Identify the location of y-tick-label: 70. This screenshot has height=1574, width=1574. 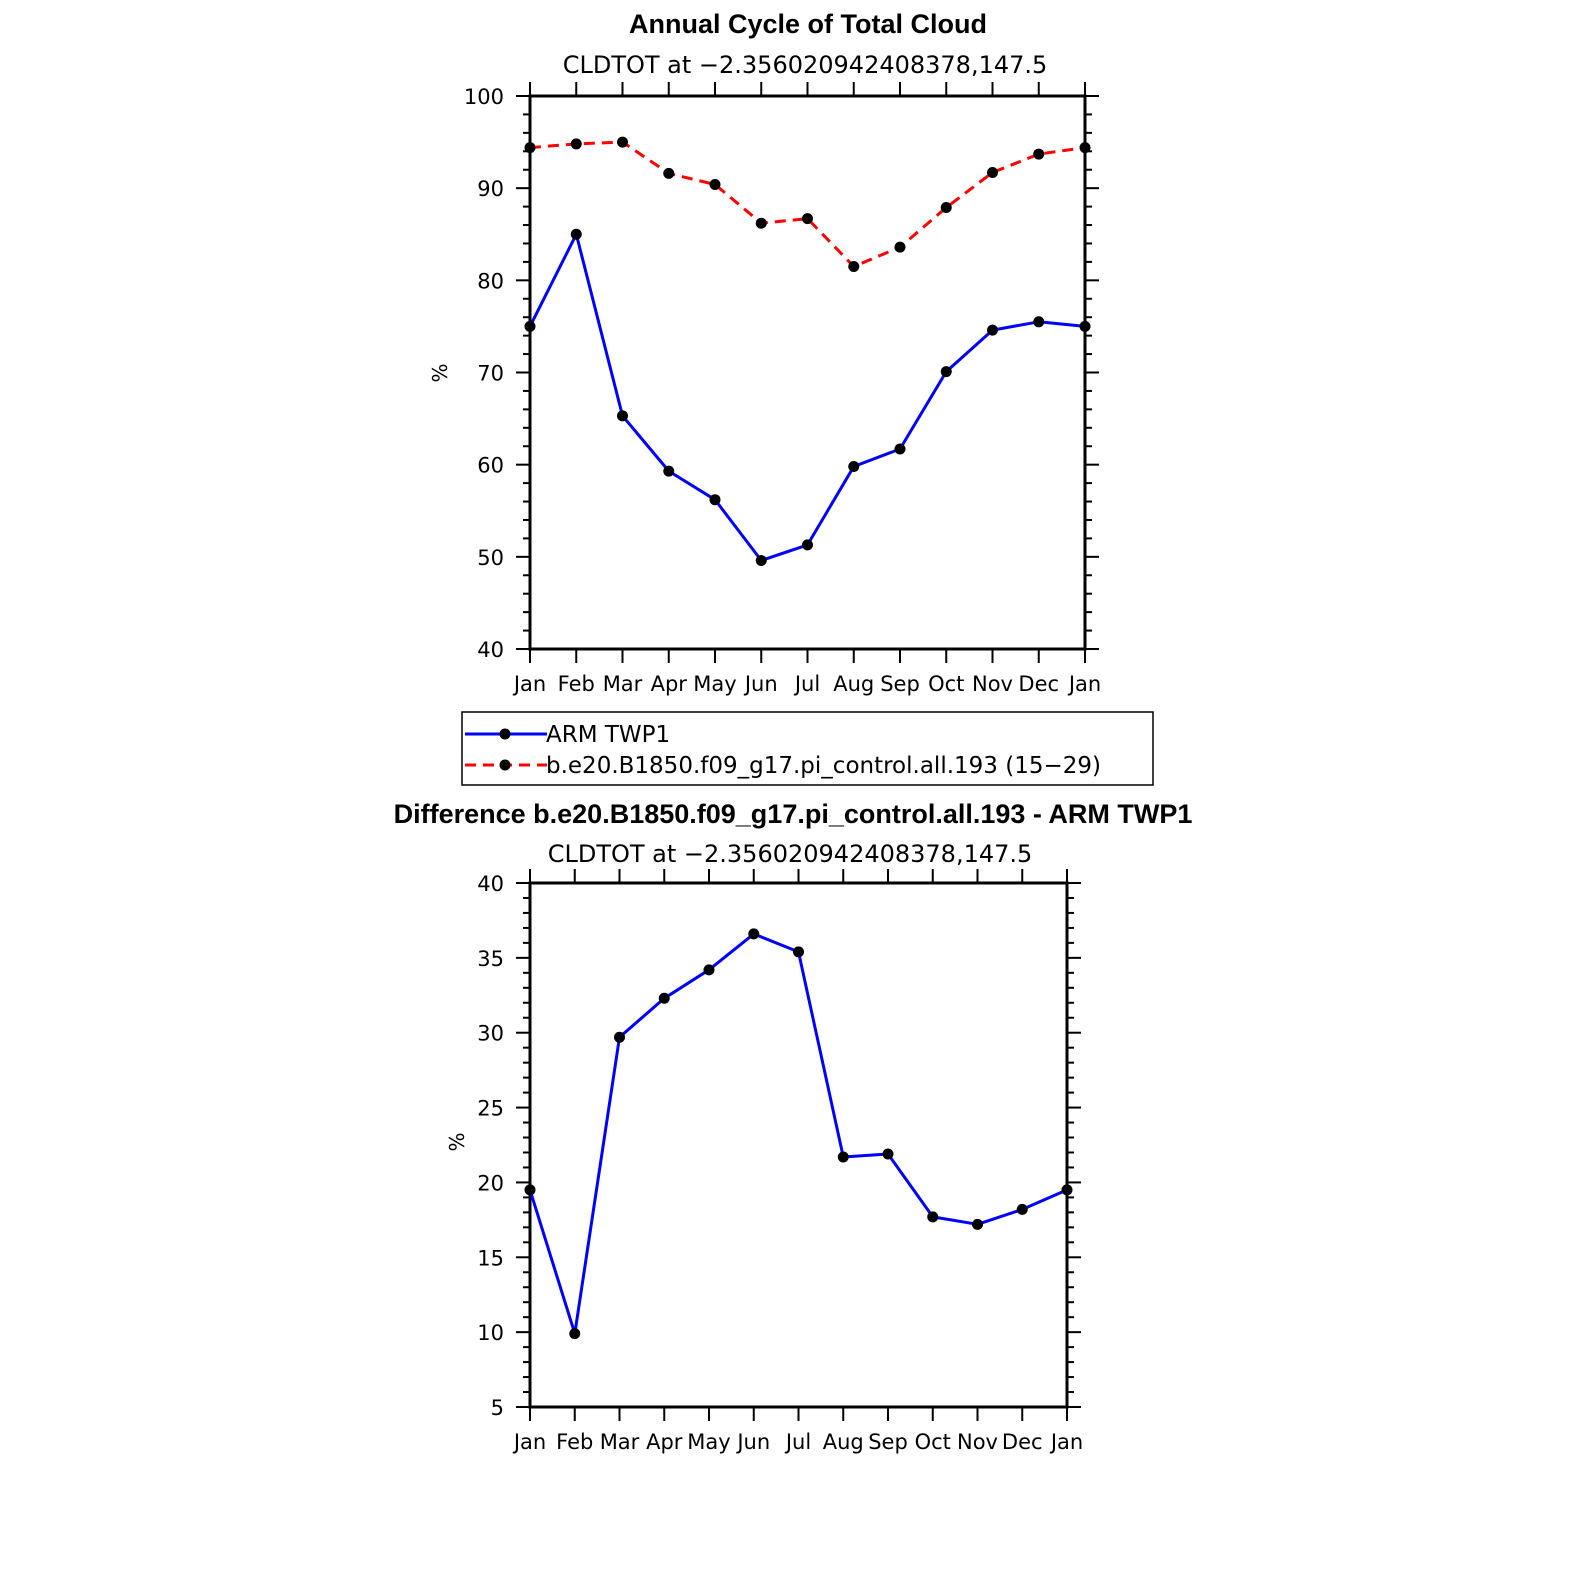
(490, 374).